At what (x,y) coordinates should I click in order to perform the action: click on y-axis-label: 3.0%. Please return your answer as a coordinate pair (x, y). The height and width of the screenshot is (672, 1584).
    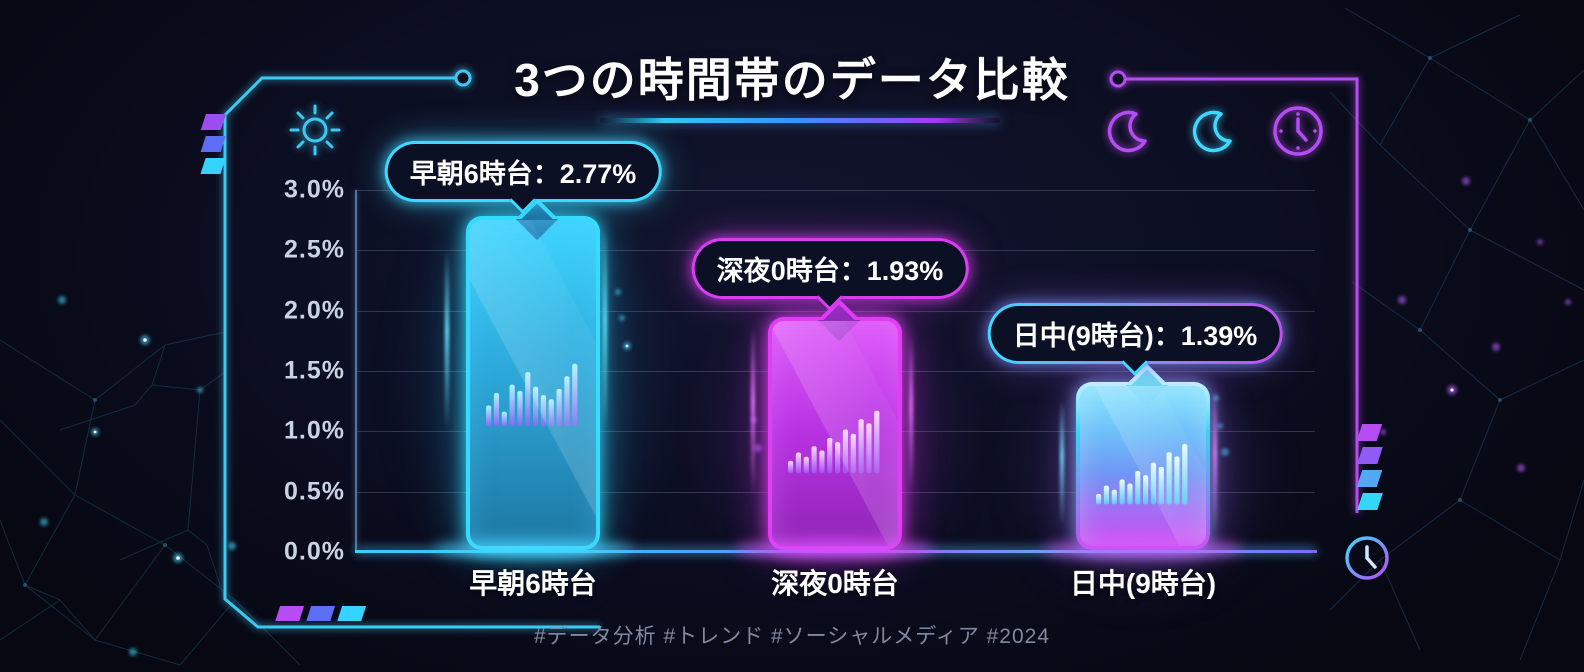
    Looking at the image, I should click on (314, 189).